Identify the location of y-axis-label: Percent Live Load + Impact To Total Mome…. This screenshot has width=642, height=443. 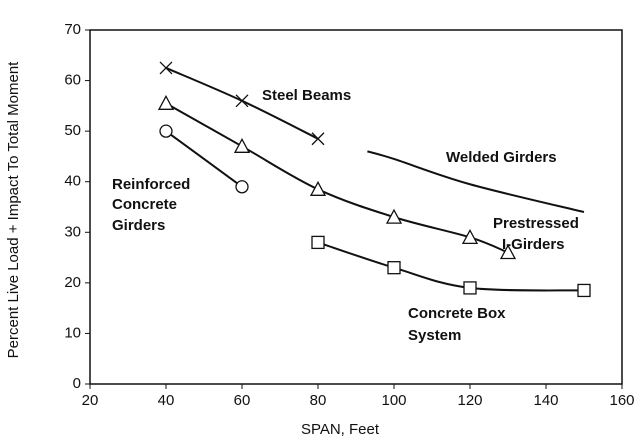
(13, 210).